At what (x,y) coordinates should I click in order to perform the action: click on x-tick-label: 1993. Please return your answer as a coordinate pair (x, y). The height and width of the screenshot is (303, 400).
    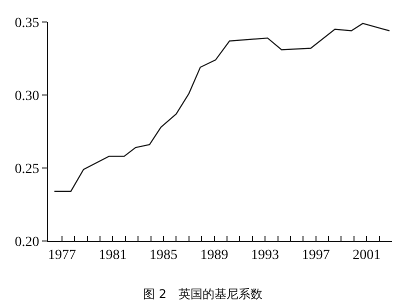
    Looking at the image, I should click on (265, 255).